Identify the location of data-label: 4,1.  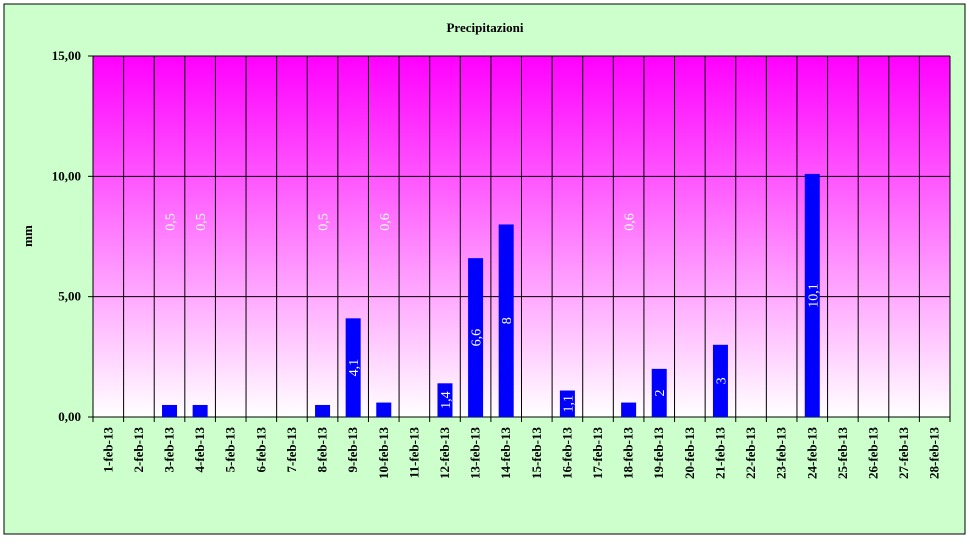
(354, 368).